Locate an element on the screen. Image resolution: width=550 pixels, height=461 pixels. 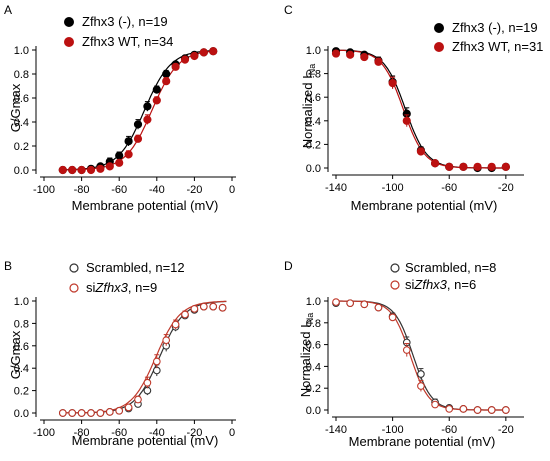
legend-text-suffix-1: , n=9 is located at coordinates (142, 287).